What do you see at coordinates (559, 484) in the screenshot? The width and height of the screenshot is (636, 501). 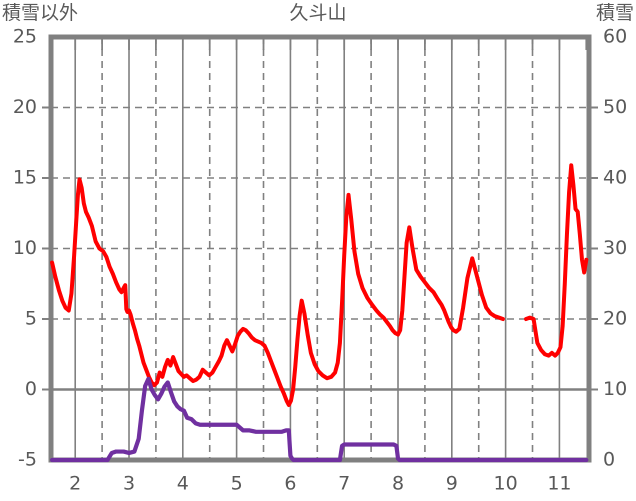 I see `tick-label: 11` at bounding box center [559, 484].